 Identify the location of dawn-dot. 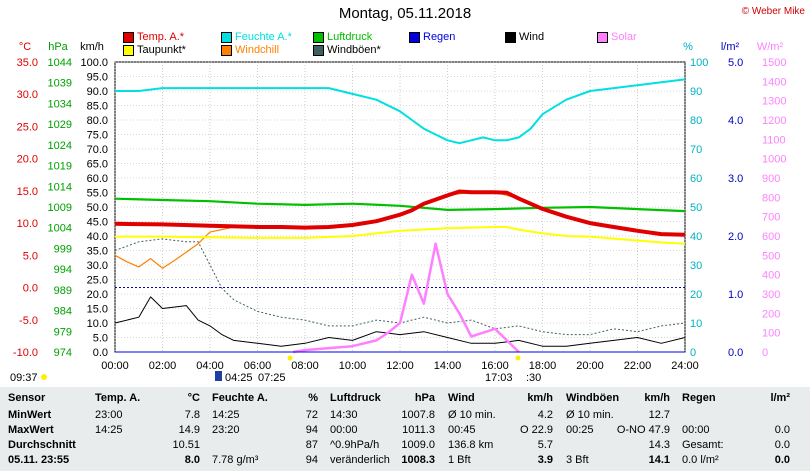
(290, 358).